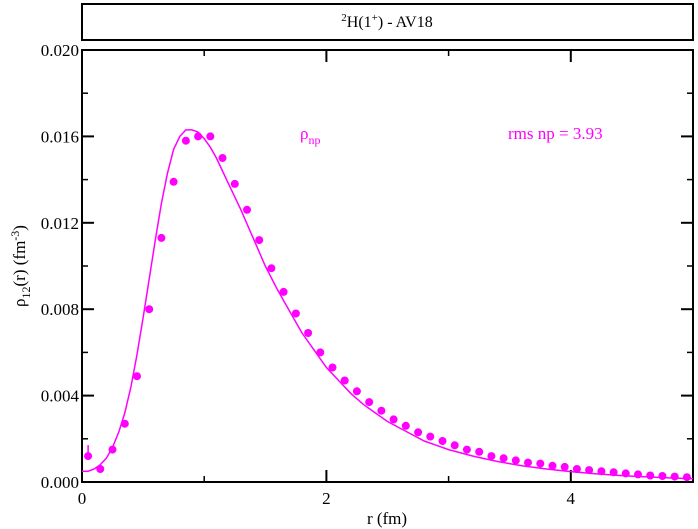  I want to click on x-tick-label: 2, so click(326, 498).